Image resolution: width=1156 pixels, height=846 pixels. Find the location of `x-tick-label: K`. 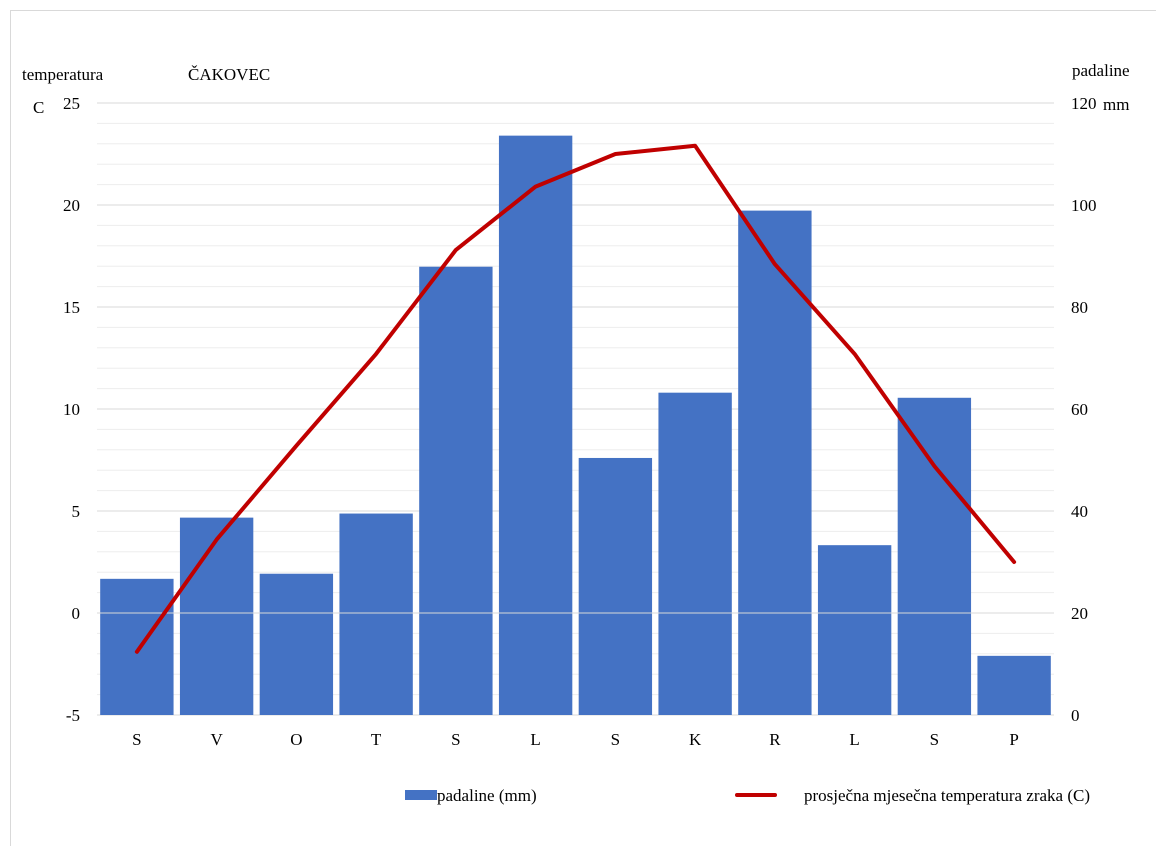

x-tick-label: K is located at coordinates (695, 739).